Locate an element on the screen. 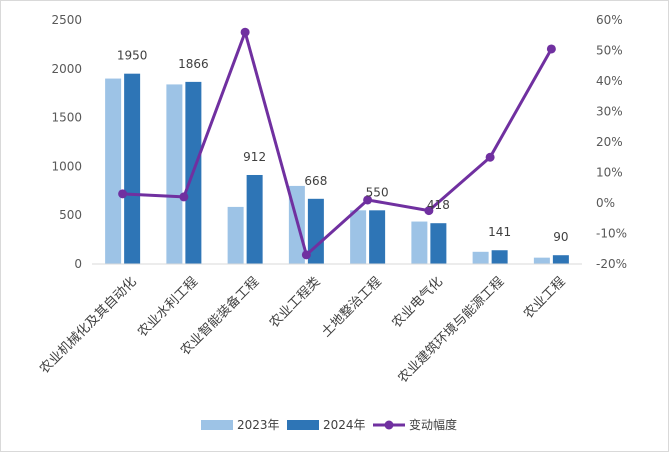 The image size is (669, 452). legend-label: 变动幅度 is located at coordinates (433, 424).